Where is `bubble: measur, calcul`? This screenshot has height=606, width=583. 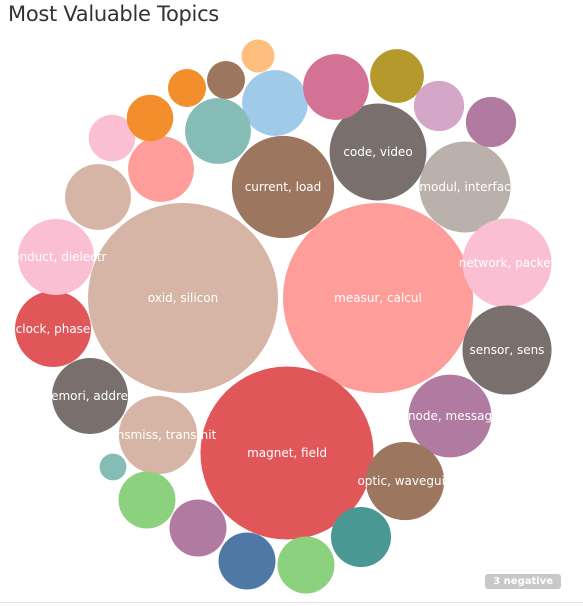 bubble: measur, calcul is located at coordinates (378, 298).